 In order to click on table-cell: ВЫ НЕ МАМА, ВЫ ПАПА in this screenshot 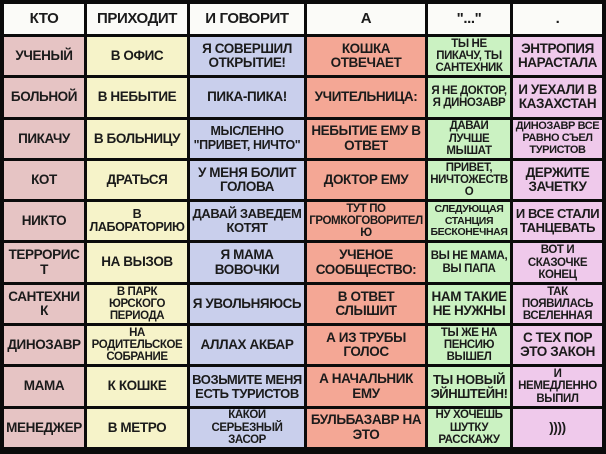, I will do `click(469, 262)`.